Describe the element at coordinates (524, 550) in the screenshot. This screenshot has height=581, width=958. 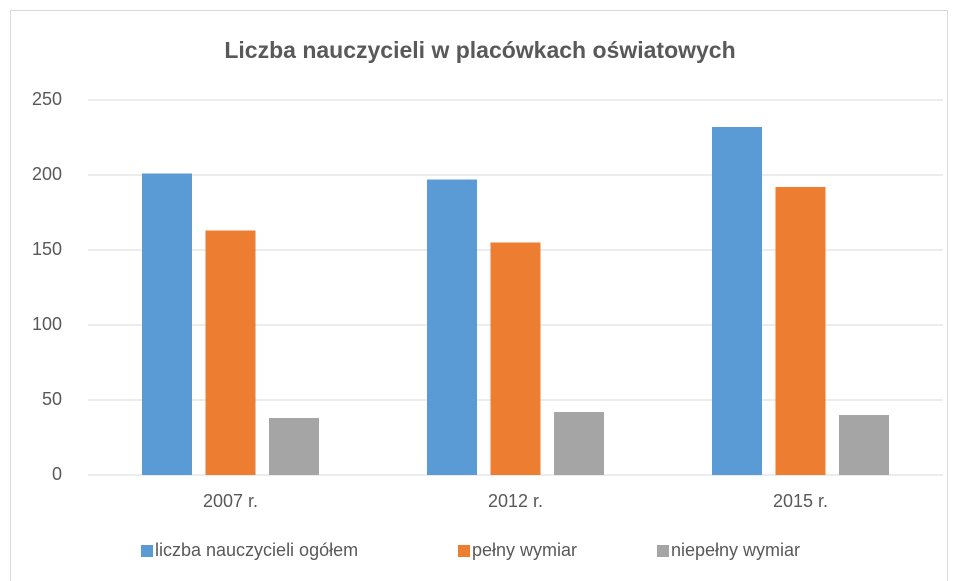
I see `legend-label: pełny wymiar` at that location.